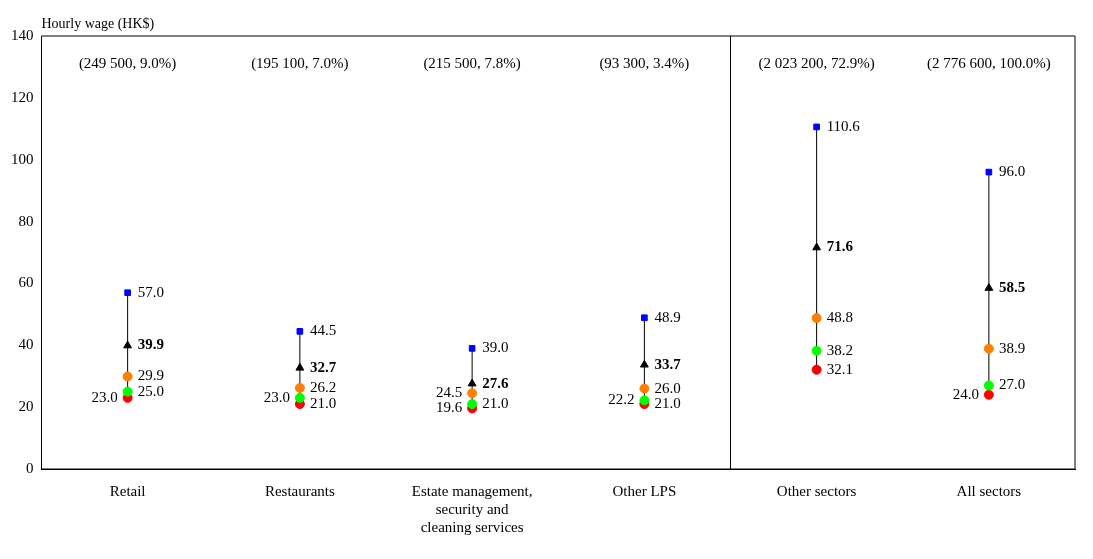  I want to click on x-tick-label: Retail, so click(127, 490).